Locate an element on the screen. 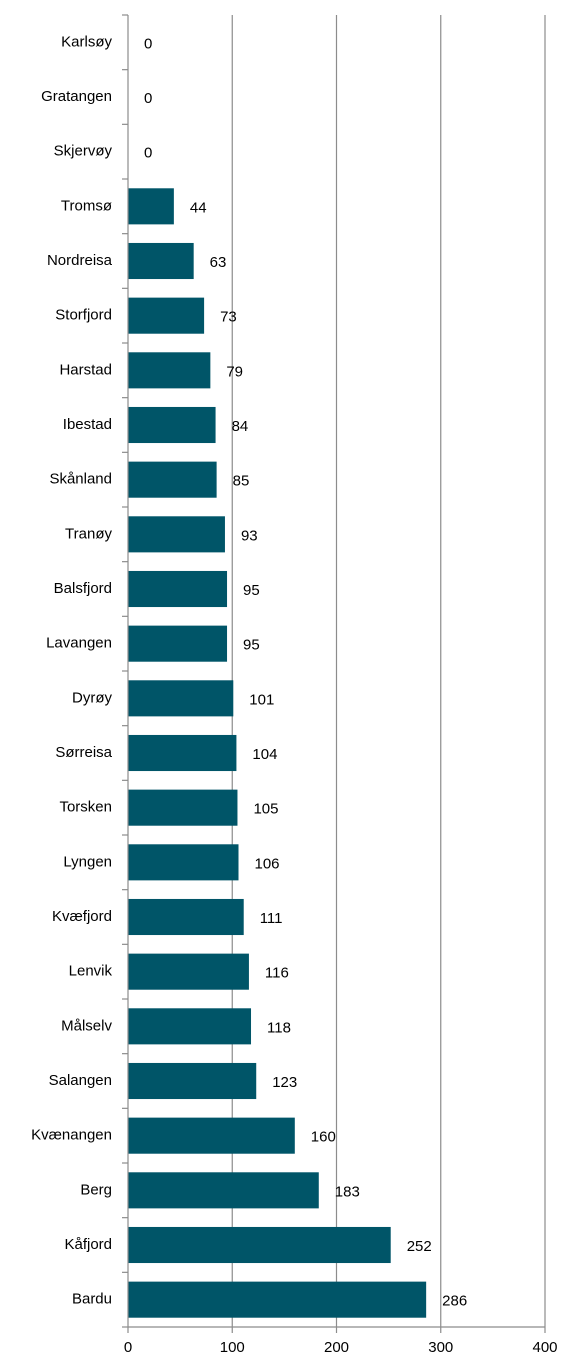 This screenshot has width=561, height=1360. bar-skånland is located at coordinates (172, 479).